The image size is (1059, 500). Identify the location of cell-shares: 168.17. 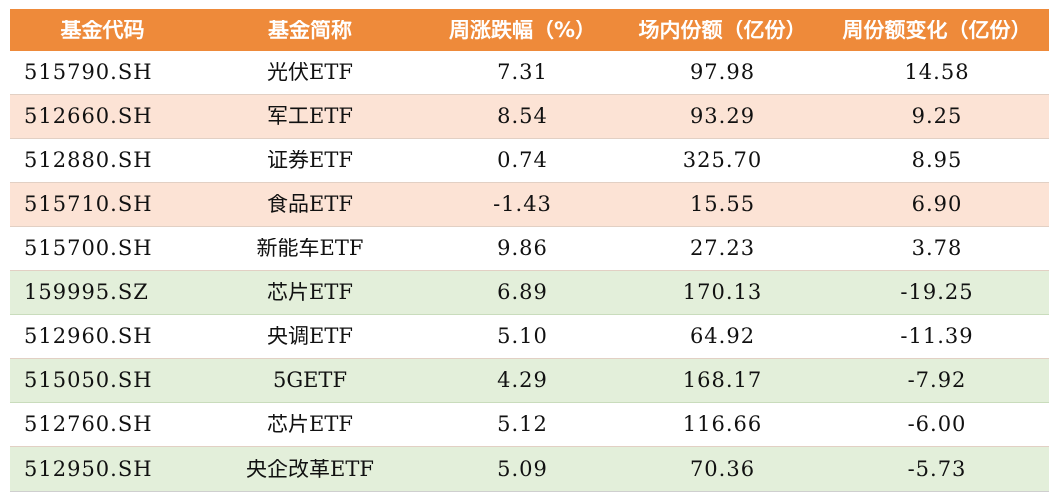
(722, 380).